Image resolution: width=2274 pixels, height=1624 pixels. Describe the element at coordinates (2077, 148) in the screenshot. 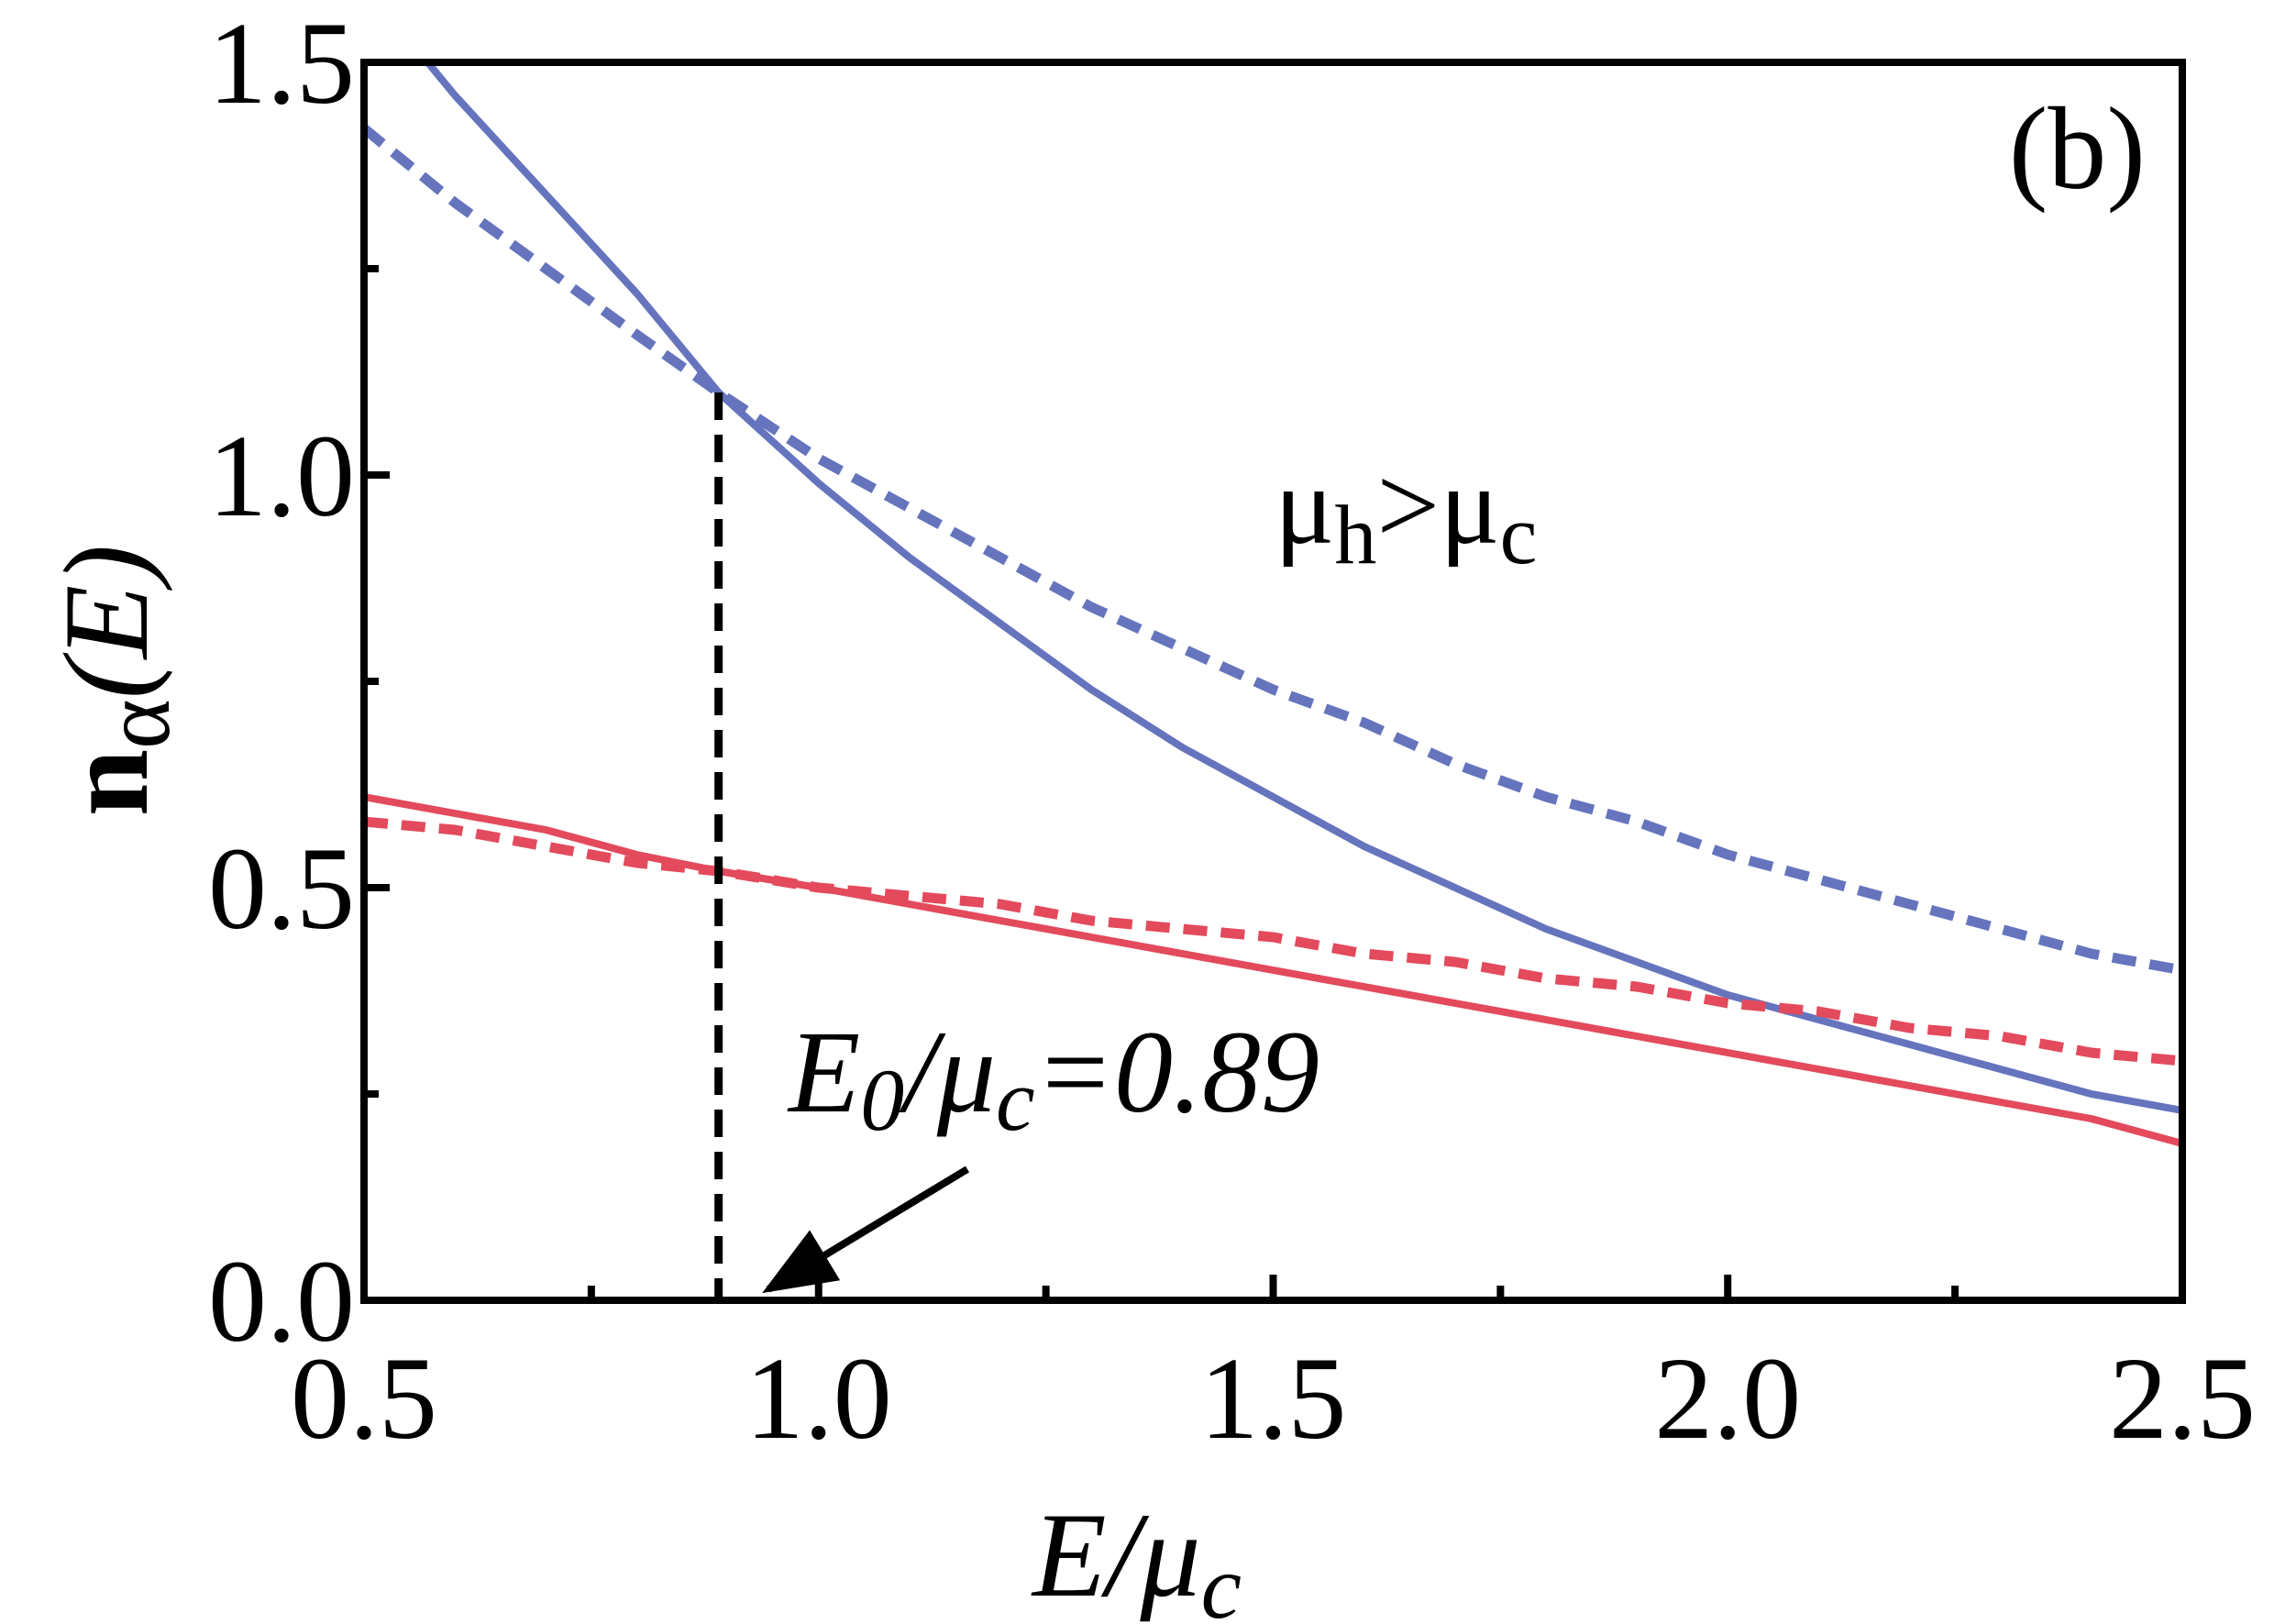

I see `panel-label: (b)` at that location.